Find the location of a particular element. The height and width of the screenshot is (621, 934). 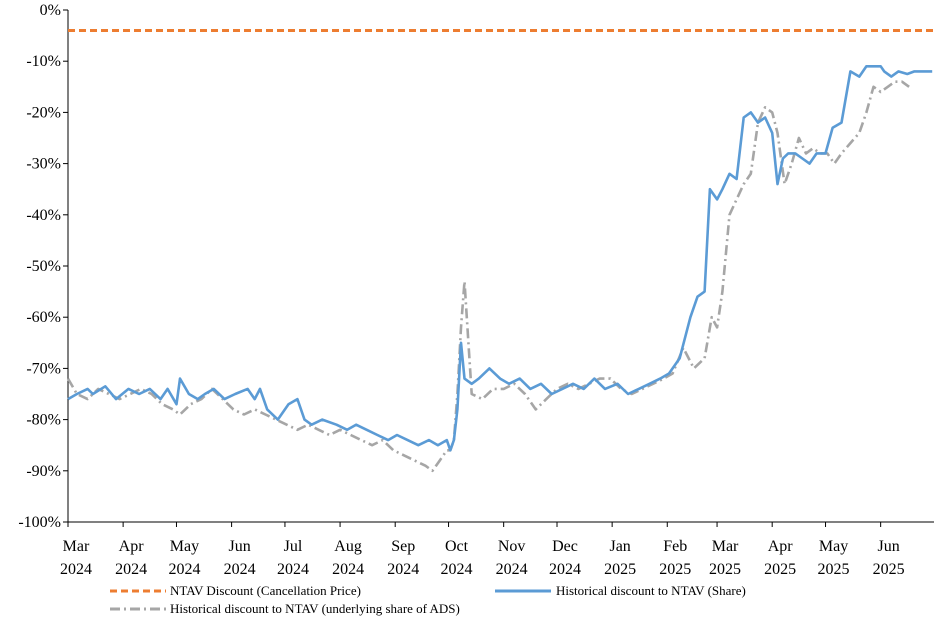

y-tick-label: -10% is located at coordinates (43, 61).